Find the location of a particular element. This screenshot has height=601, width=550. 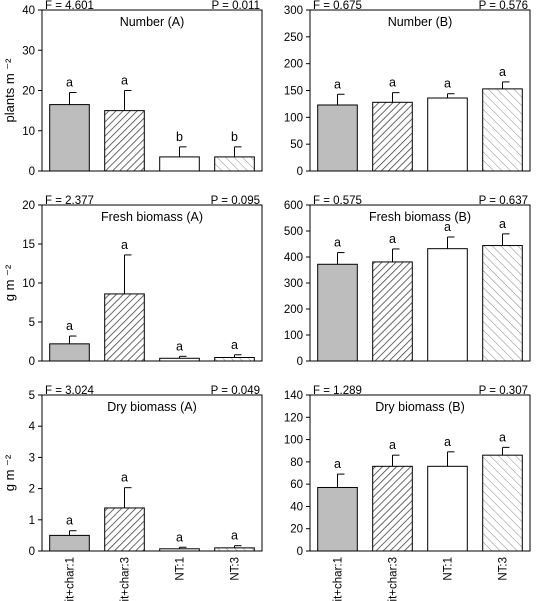

x-tick-label: Chit+char:3 is located at coordinates (126, 579).